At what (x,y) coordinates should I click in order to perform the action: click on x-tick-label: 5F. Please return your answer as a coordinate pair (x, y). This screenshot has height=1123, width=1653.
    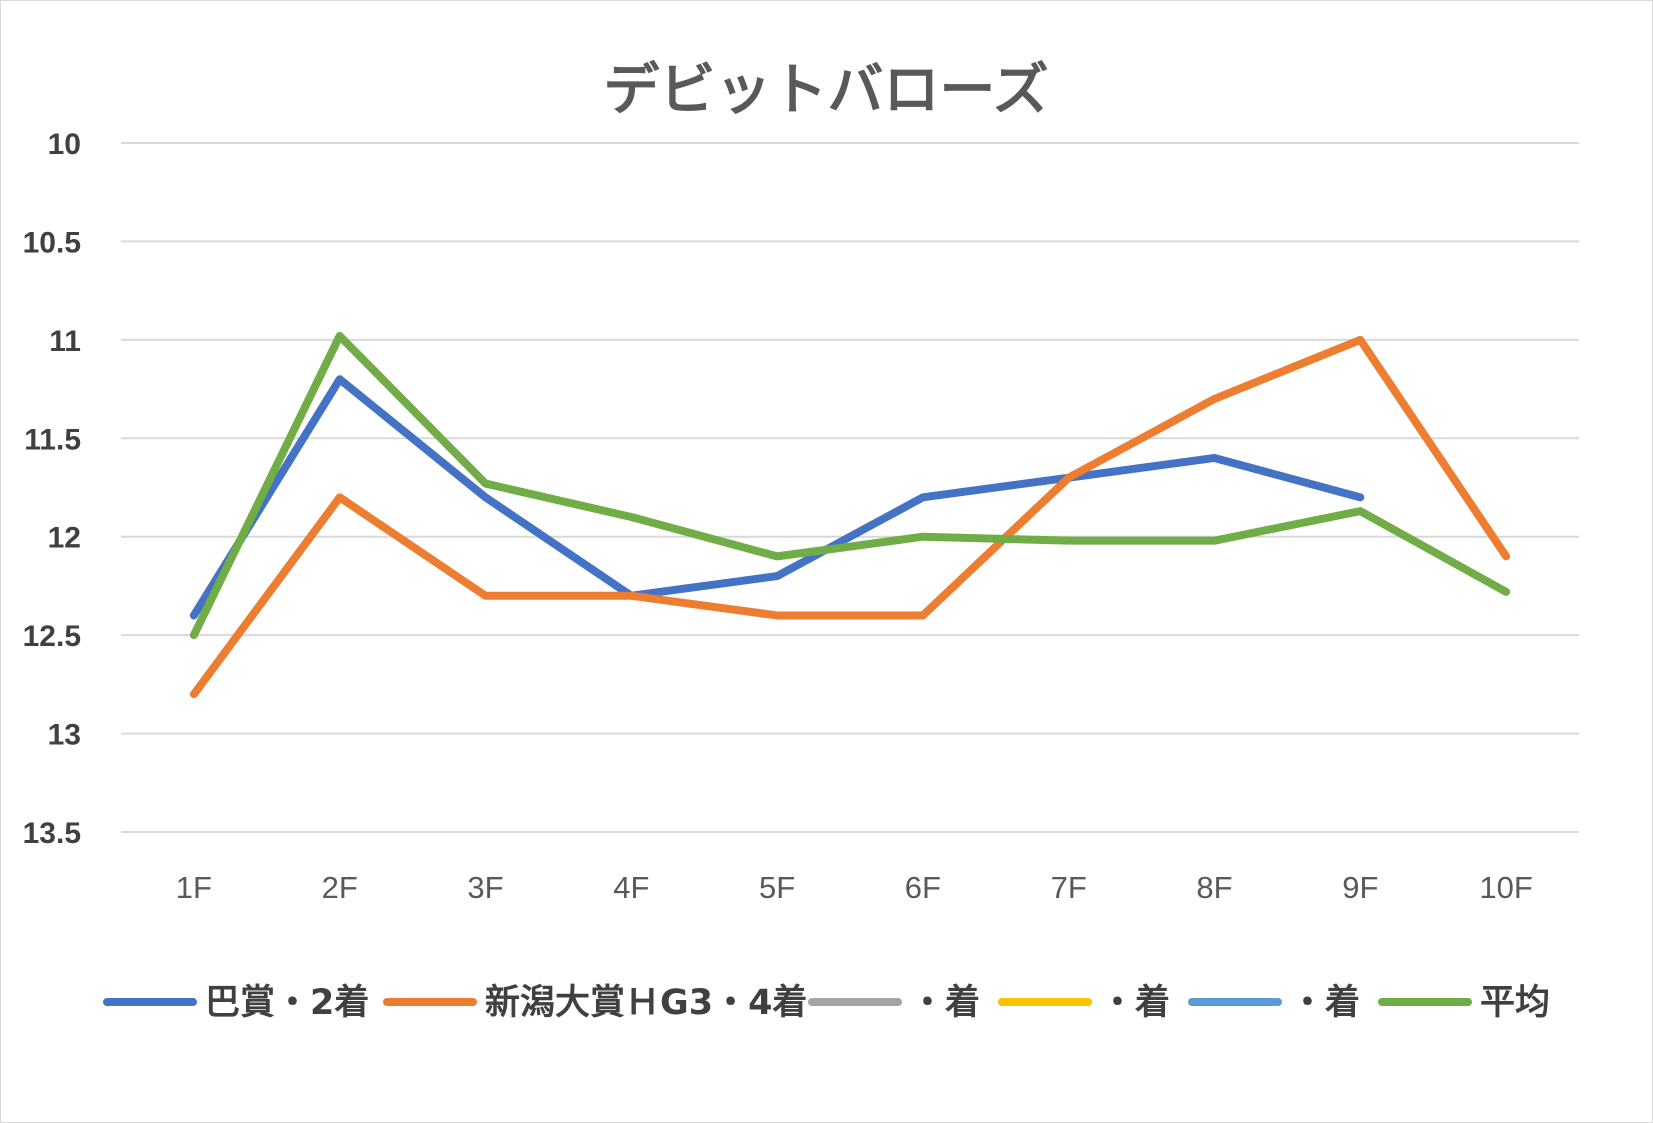
    Looking at the image, I should click on (777, 887).